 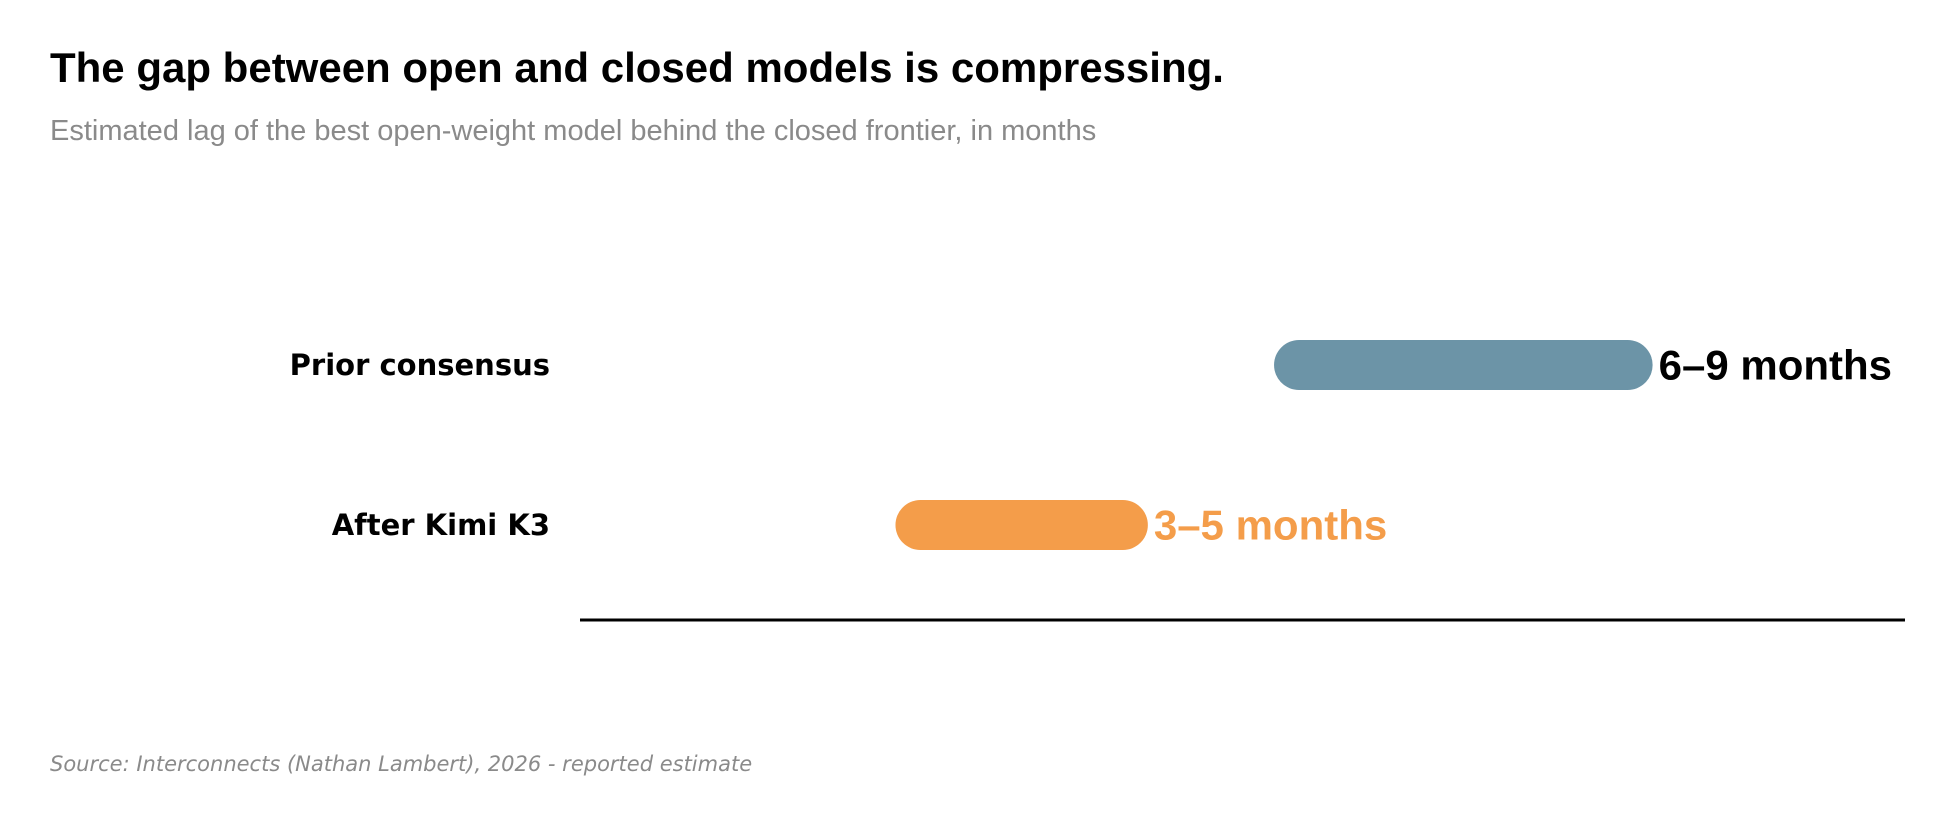 What do you see at coordinates (420, 365) in the screenshot?
I see `category-label: Prior consensus` at bounding box center [420, 365].